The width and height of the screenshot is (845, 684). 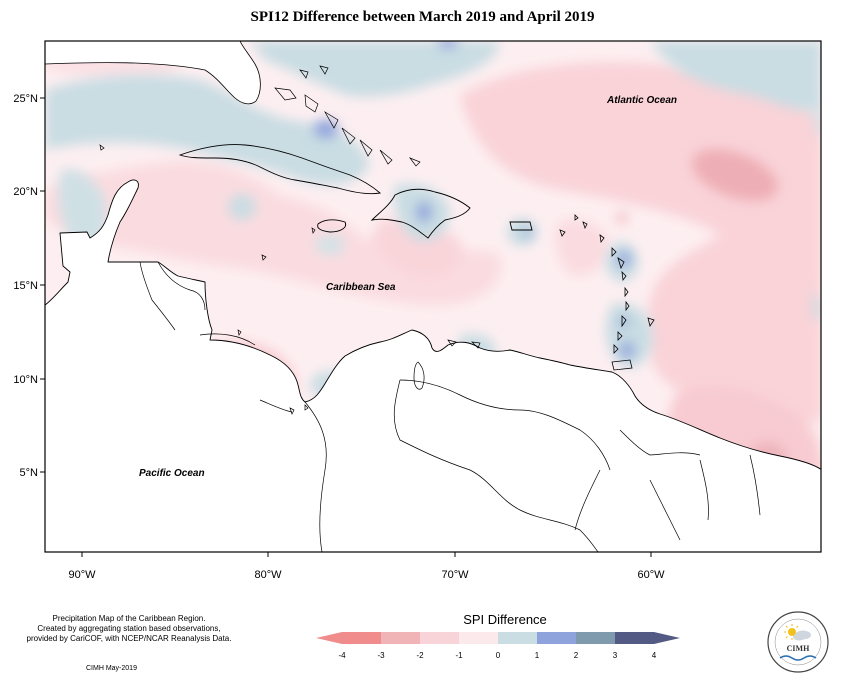 What do you see at coordinates (25, 380) in the screenshot?
I see `lat-tick-label: 10°N` at bounding box center [25, 380].